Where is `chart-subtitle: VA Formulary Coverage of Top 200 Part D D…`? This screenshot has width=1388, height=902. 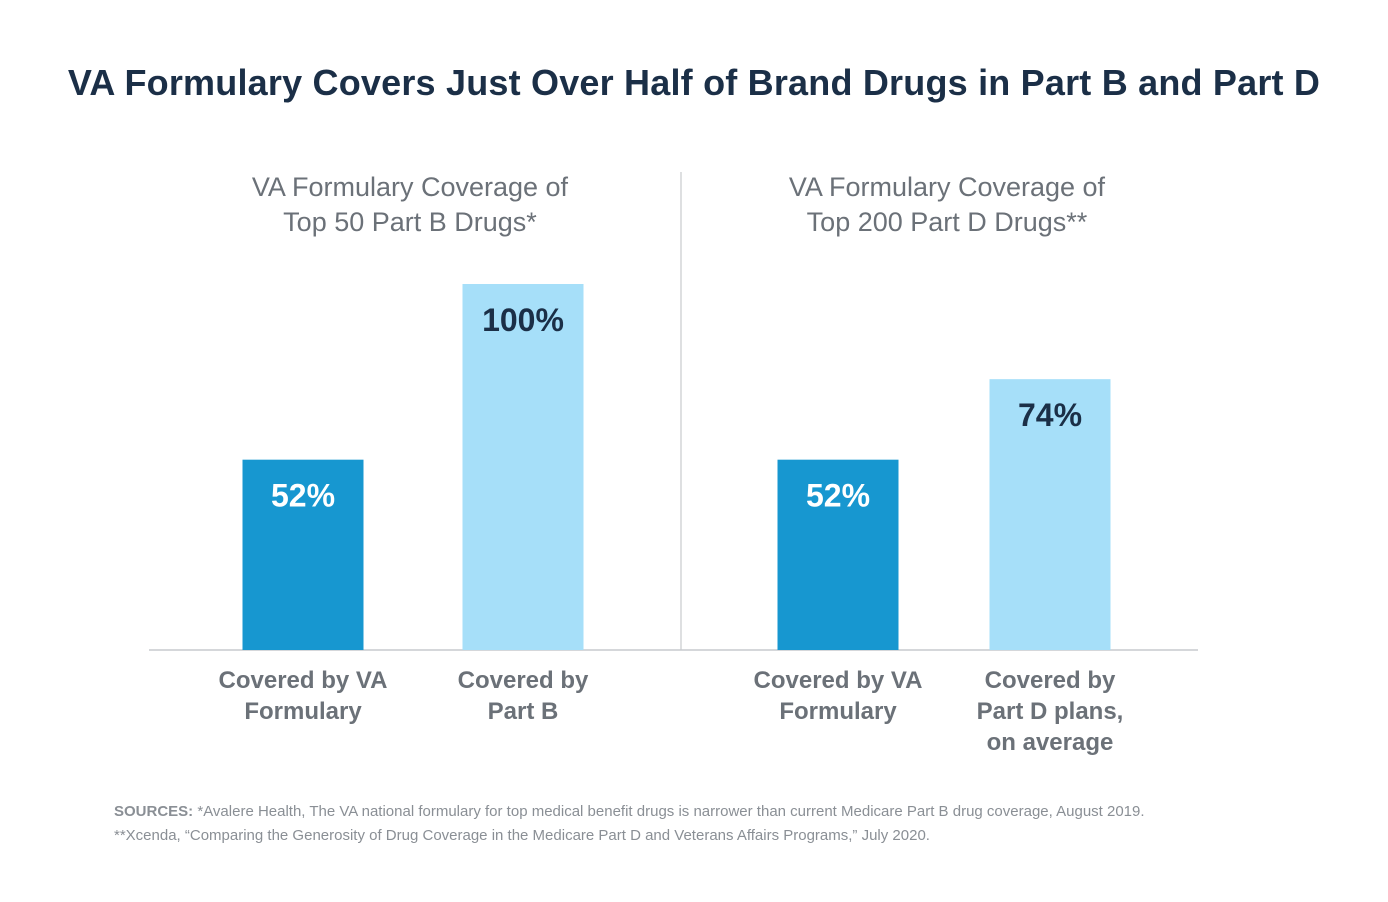
chart-subtitle: VA Formulary Coverage of Top 200 Part D D… is located at coordinates (947, 204).